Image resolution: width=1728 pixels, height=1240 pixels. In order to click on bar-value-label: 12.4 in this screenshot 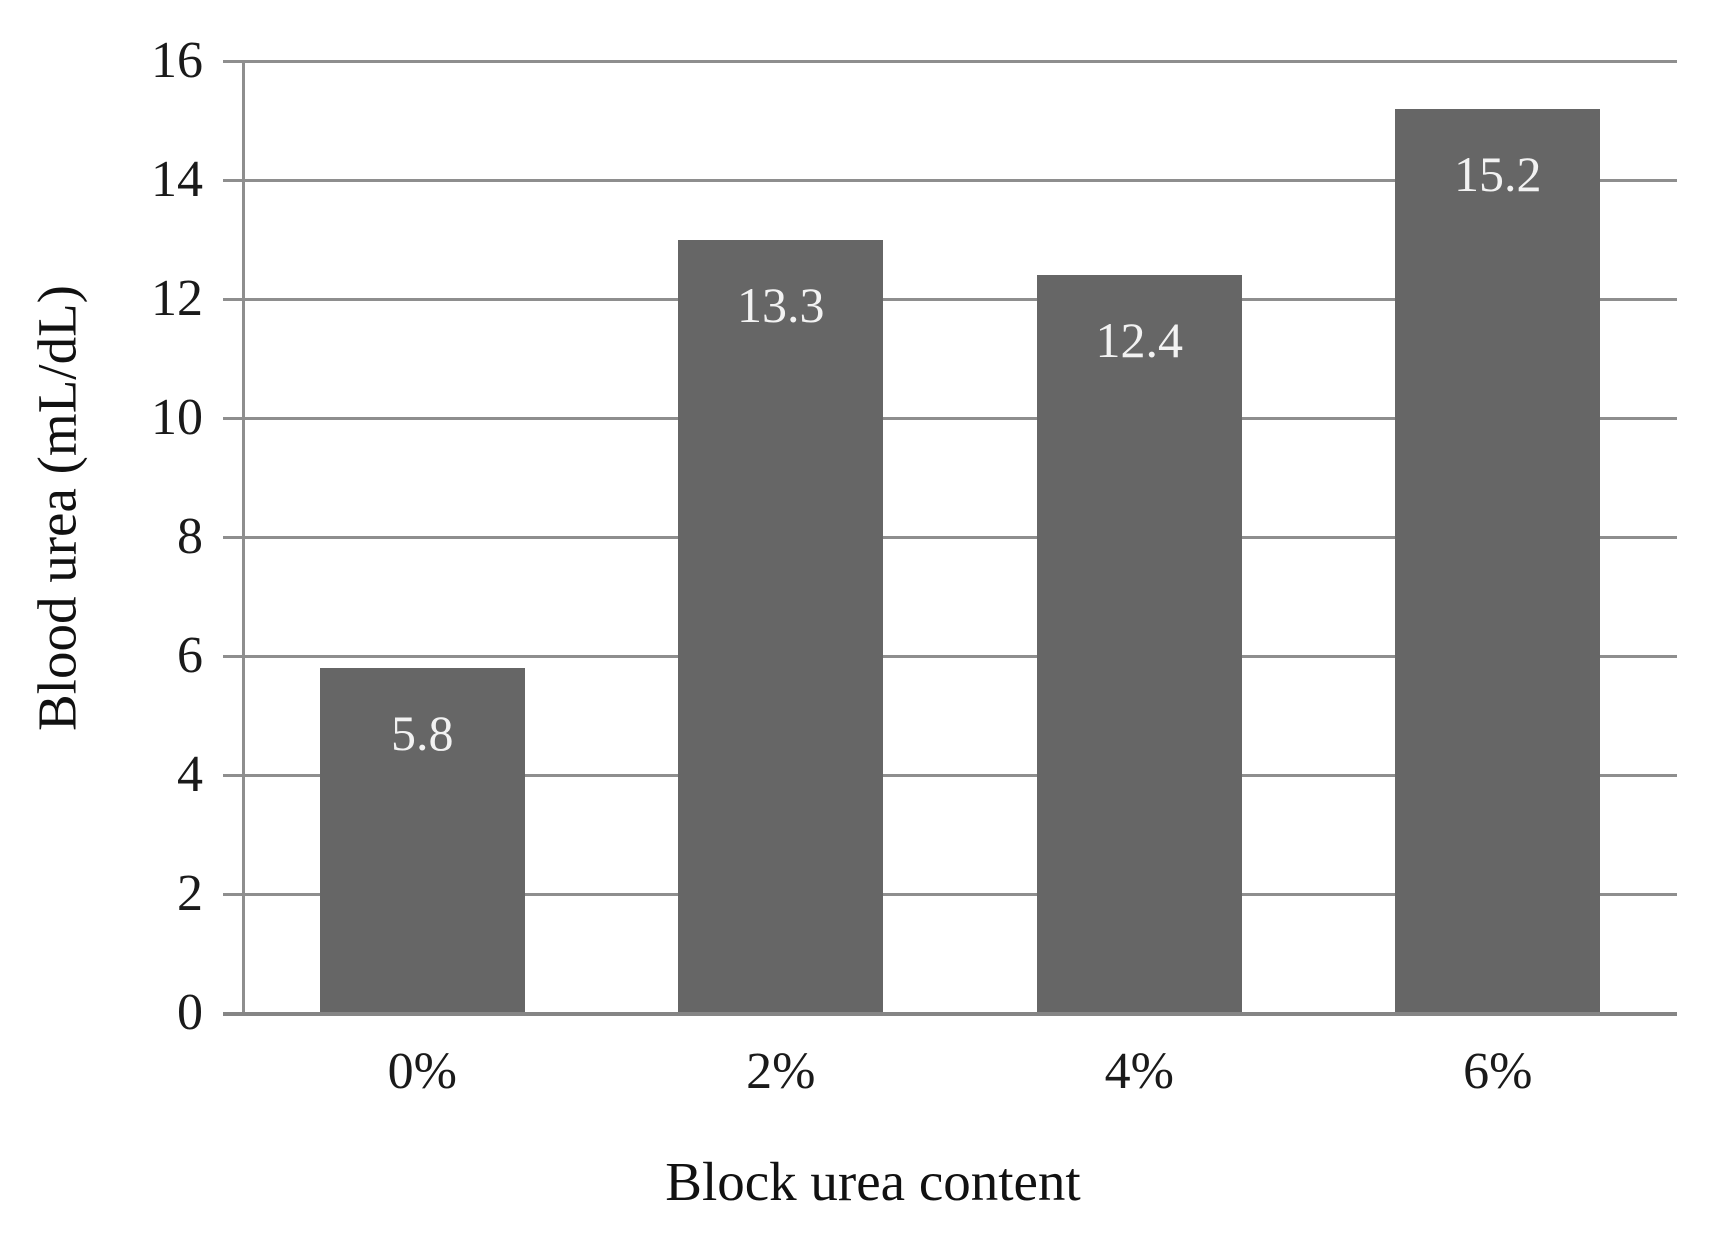, I will do `click(1139, 340)`.